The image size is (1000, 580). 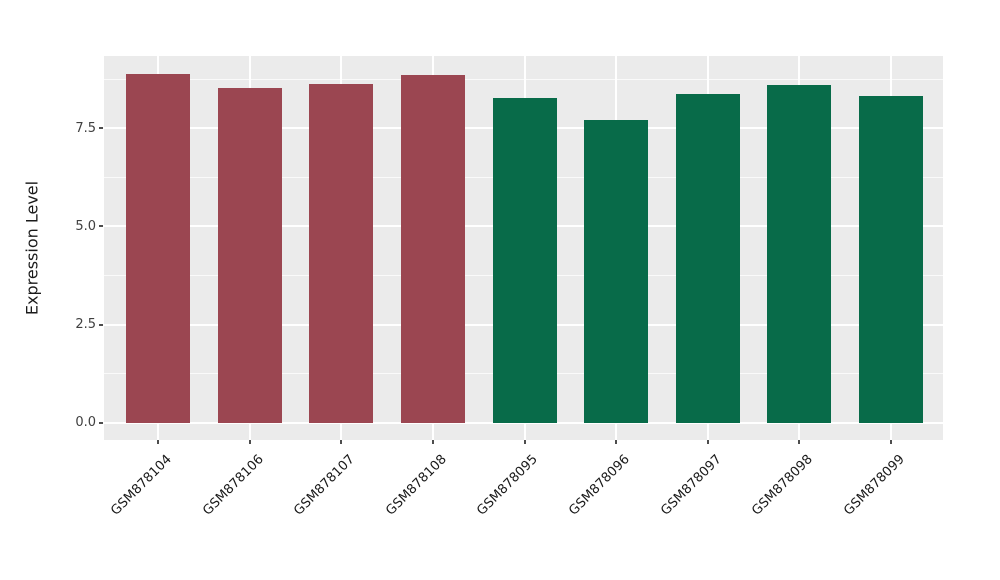 What do you see at coordinates (85, 324) in the screenshot?
I see `y-tick-label: 2.5` at bounding box center [85, 324].